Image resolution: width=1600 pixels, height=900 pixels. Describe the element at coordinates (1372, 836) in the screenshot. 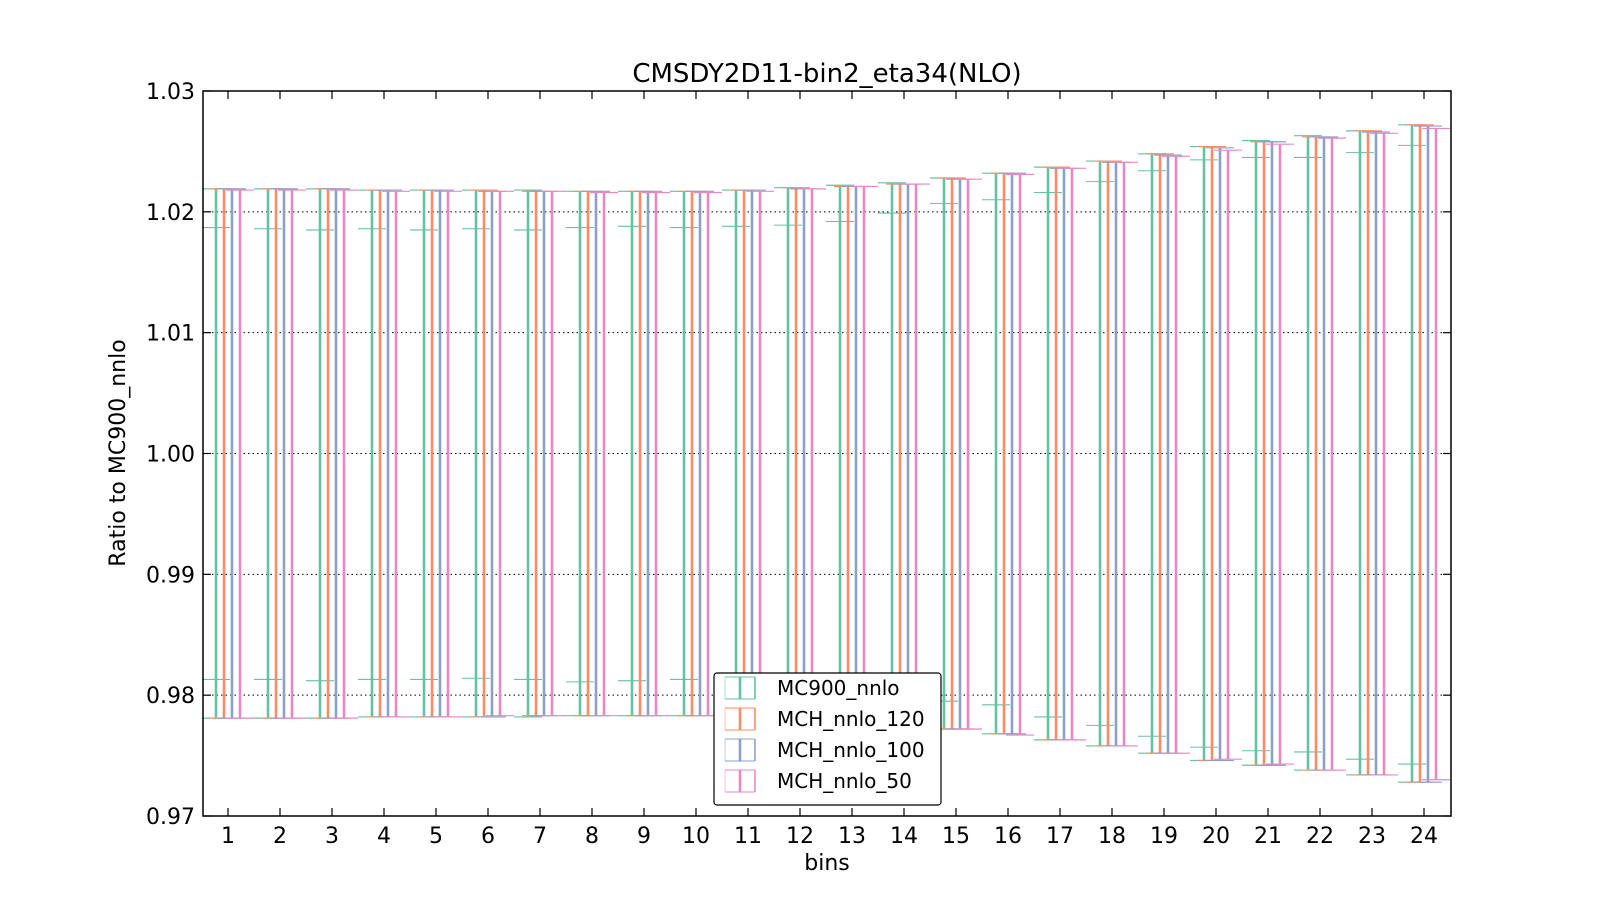

I see `x-tick-label: 23` at that location.